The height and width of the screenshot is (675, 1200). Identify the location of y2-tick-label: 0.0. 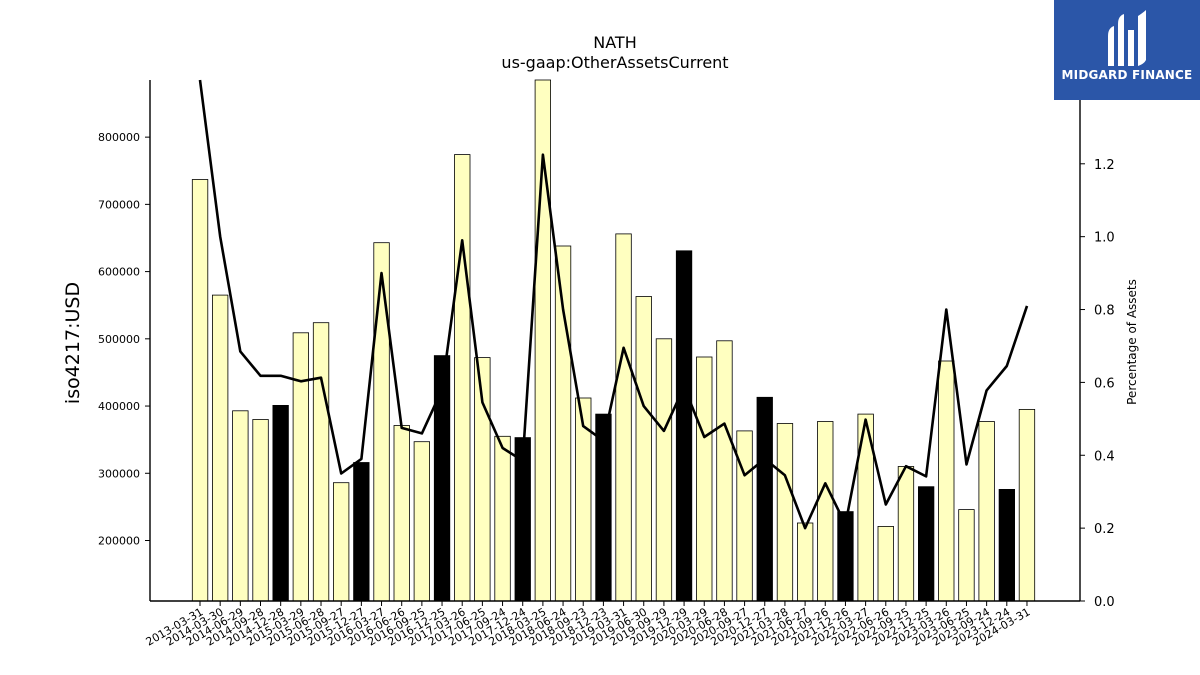
(1104, 602).